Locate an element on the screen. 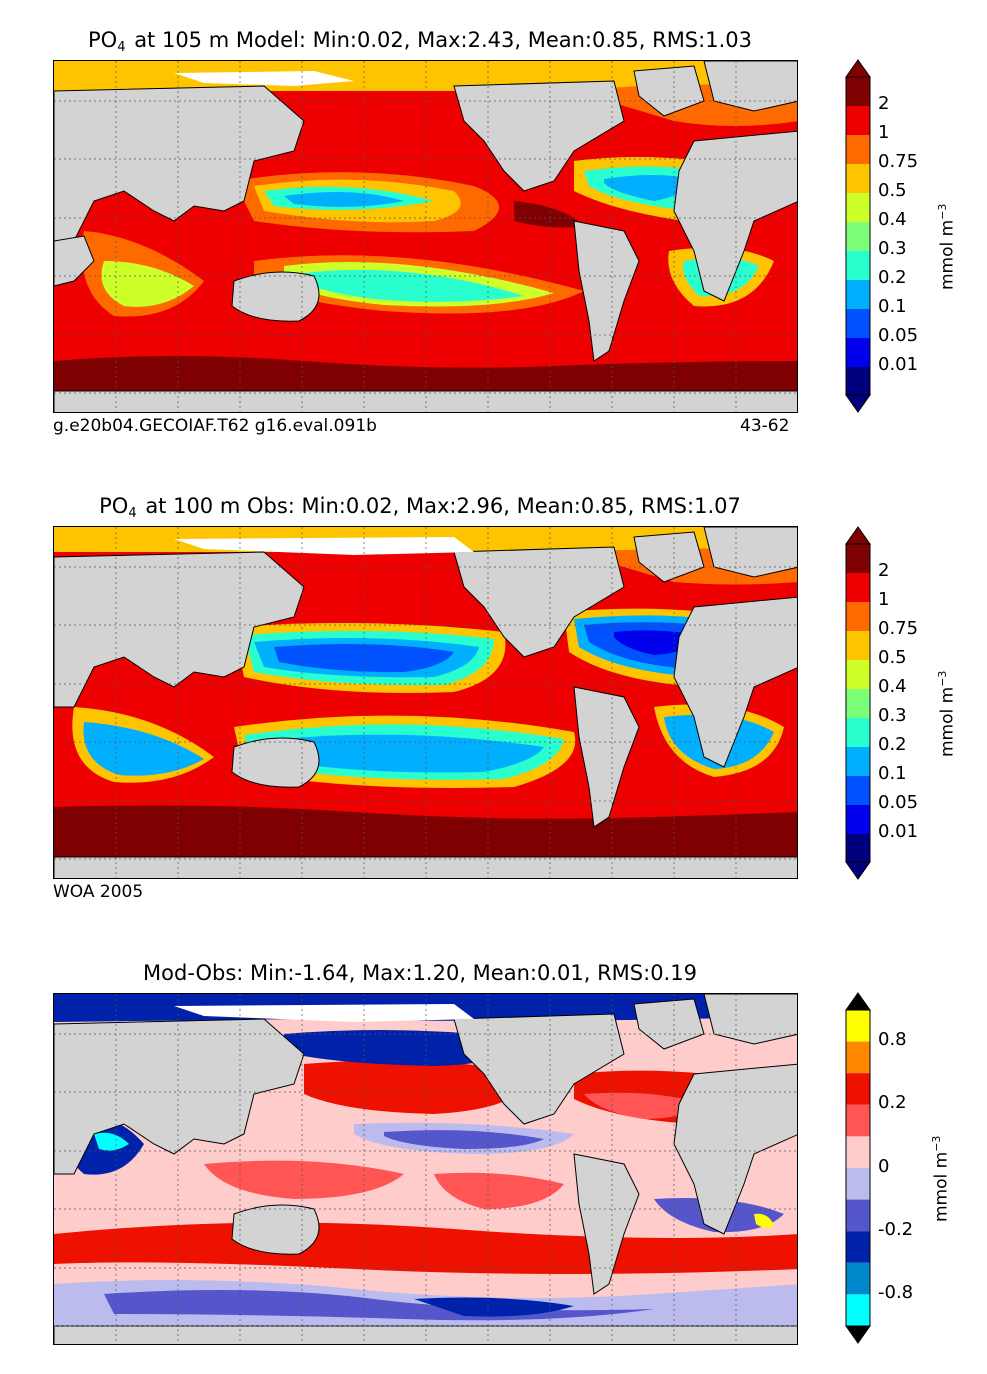 The height and width of the screenshot is (1374, 987). panel1-tick: 2 is located at coordinates (884, 103).